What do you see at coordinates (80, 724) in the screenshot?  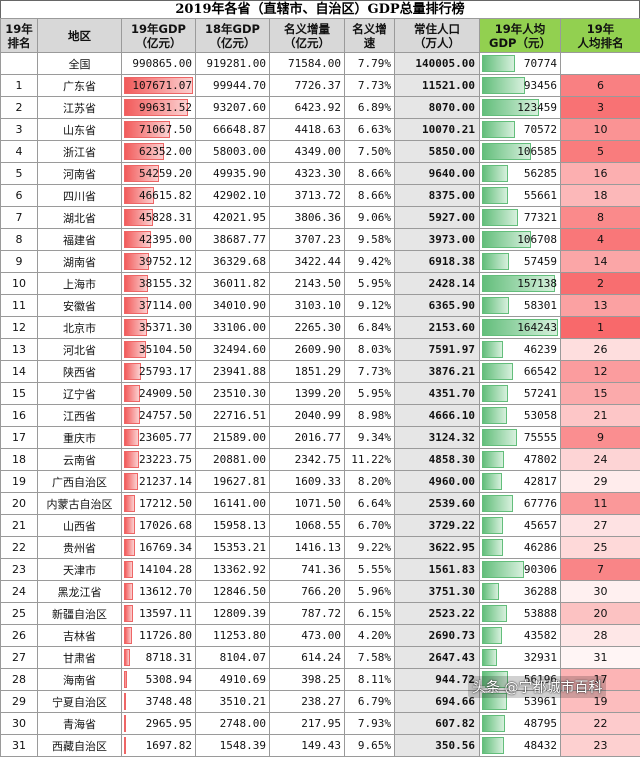 I see `cell-region: 青海省` at bounding box center [80, 724].